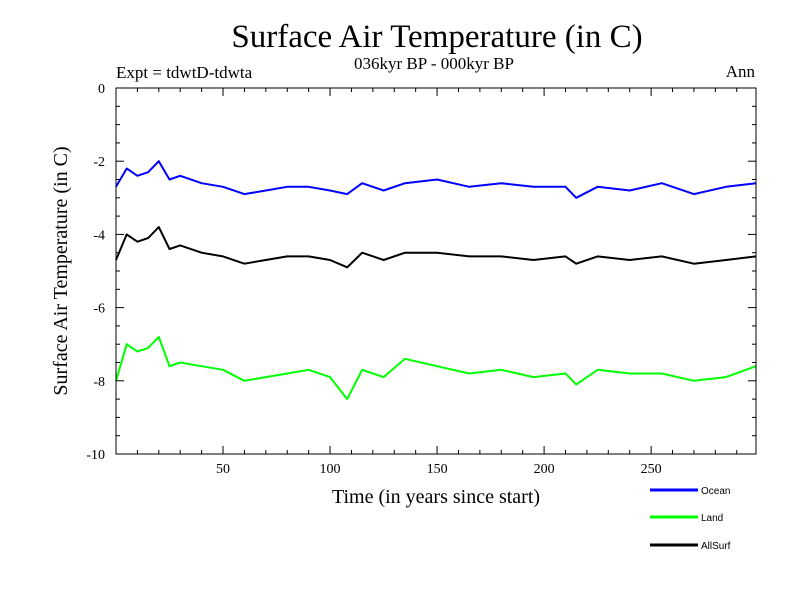 The width and height of the screenshot is (800, 600). I want to click on series-line-ocean, so click(436, 179).